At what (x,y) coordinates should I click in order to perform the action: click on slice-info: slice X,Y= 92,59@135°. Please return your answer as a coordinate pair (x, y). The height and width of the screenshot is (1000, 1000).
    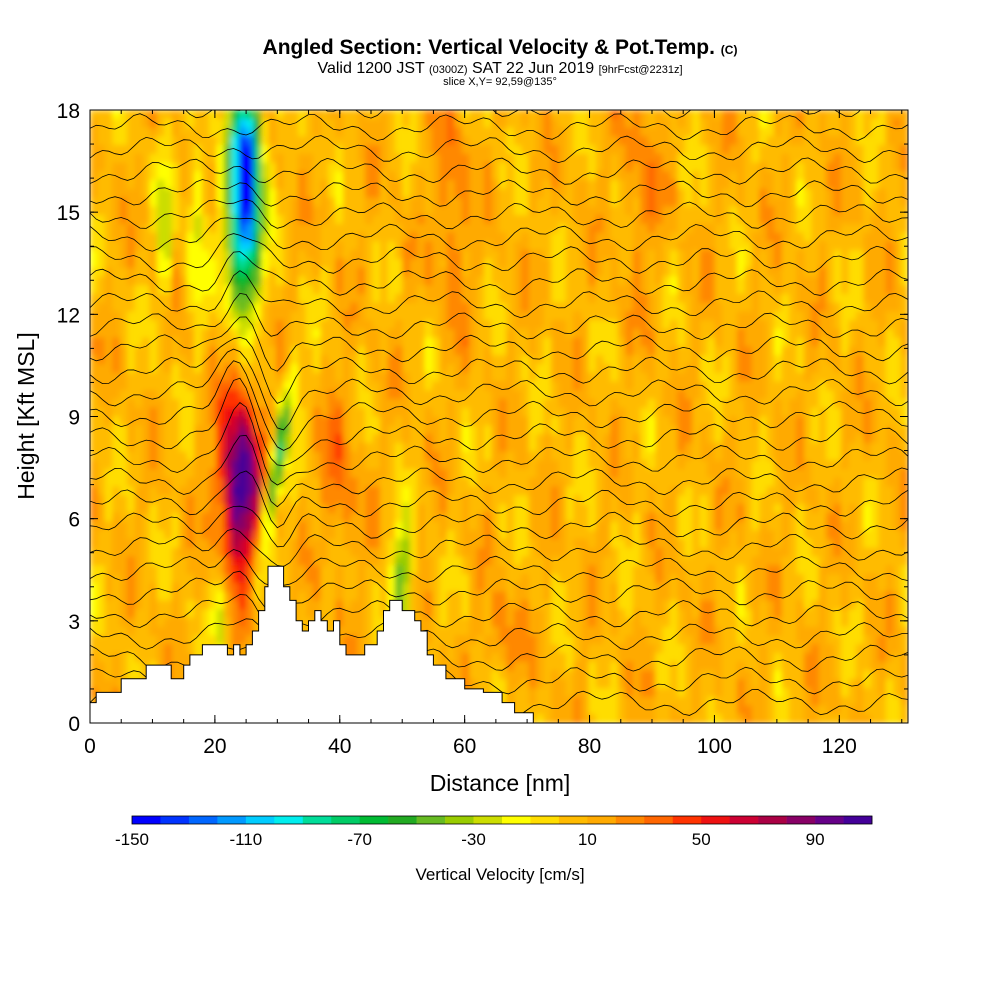
    Looking at the image, I should click on (500, 82).